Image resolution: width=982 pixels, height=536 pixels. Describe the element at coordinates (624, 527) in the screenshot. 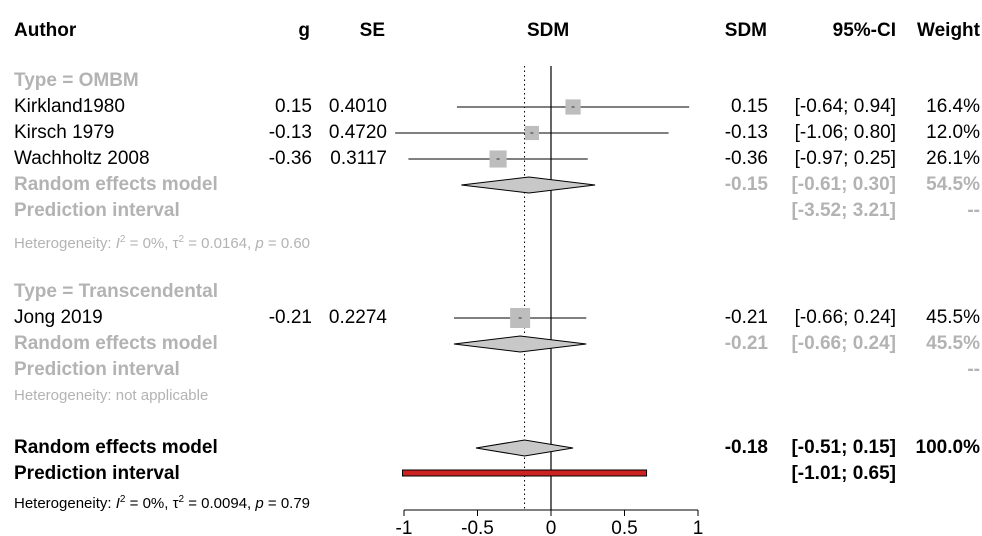

I see `x-axis-tick-label: 0.5` at that location.